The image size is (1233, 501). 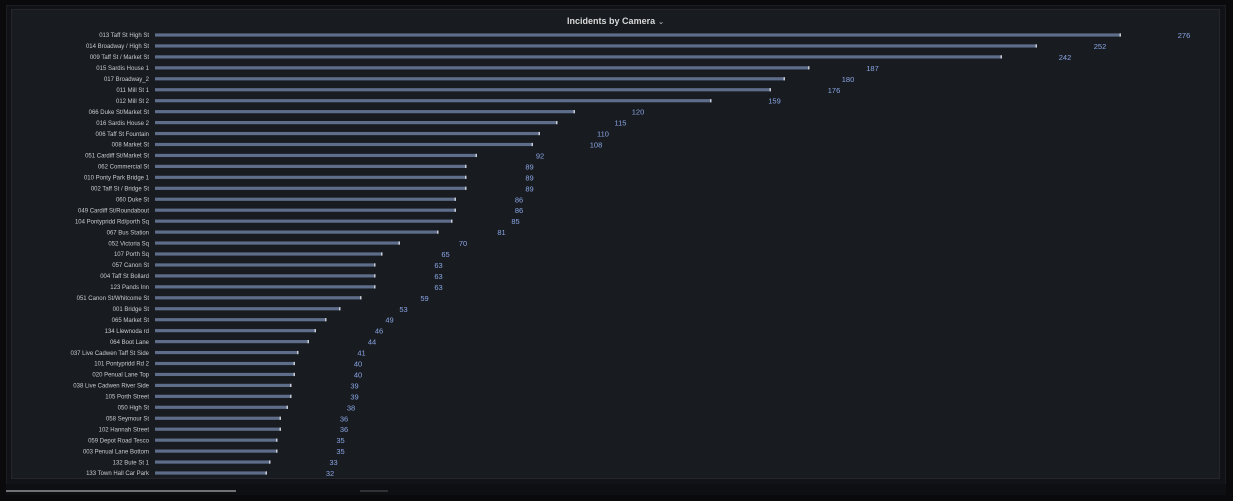 What do you see at coordinates (133, 102) in the screenshot?
I see `category-label: 012 Mill St 2` at bounding box center [133, 102].